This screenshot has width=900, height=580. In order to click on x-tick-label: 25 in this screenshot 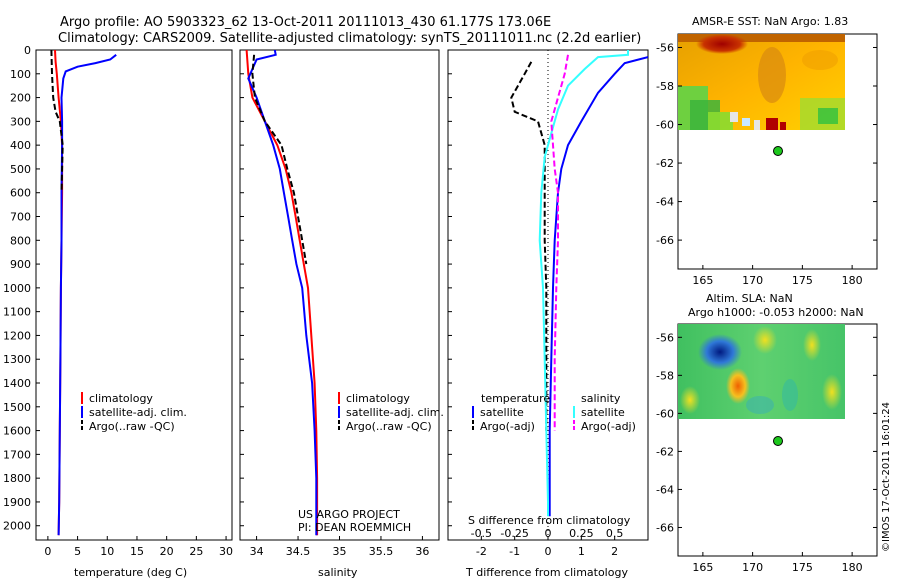, I will do `click(196, 551)`.